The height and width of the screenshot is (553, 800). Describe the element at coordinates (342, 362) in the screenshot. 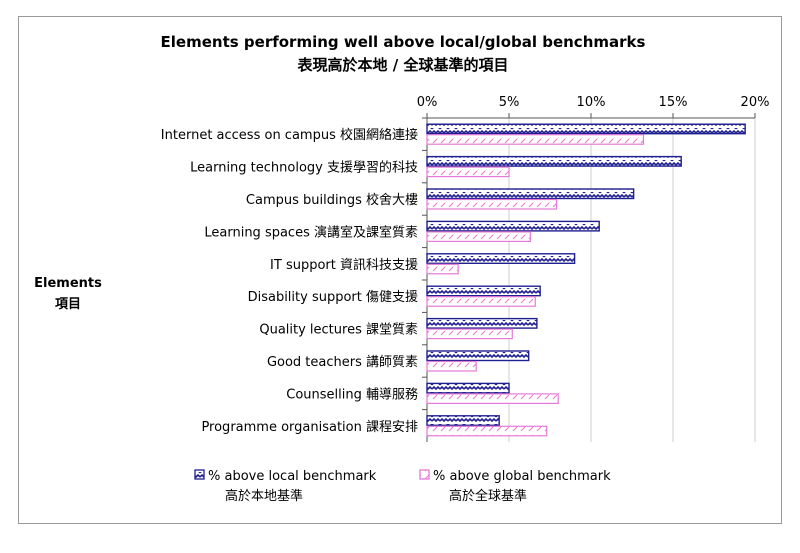

I see `category-label: Good teachers 講師質素` at that location.